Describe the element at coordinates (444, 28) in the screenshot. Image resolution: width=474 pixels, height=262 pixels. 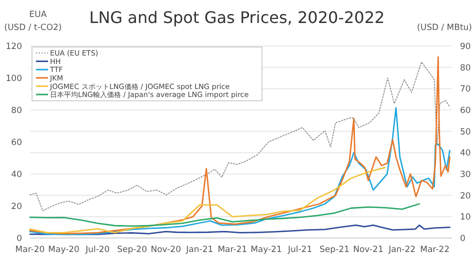
I see `y2-axis-title: (USD / MBtu)` at that location.